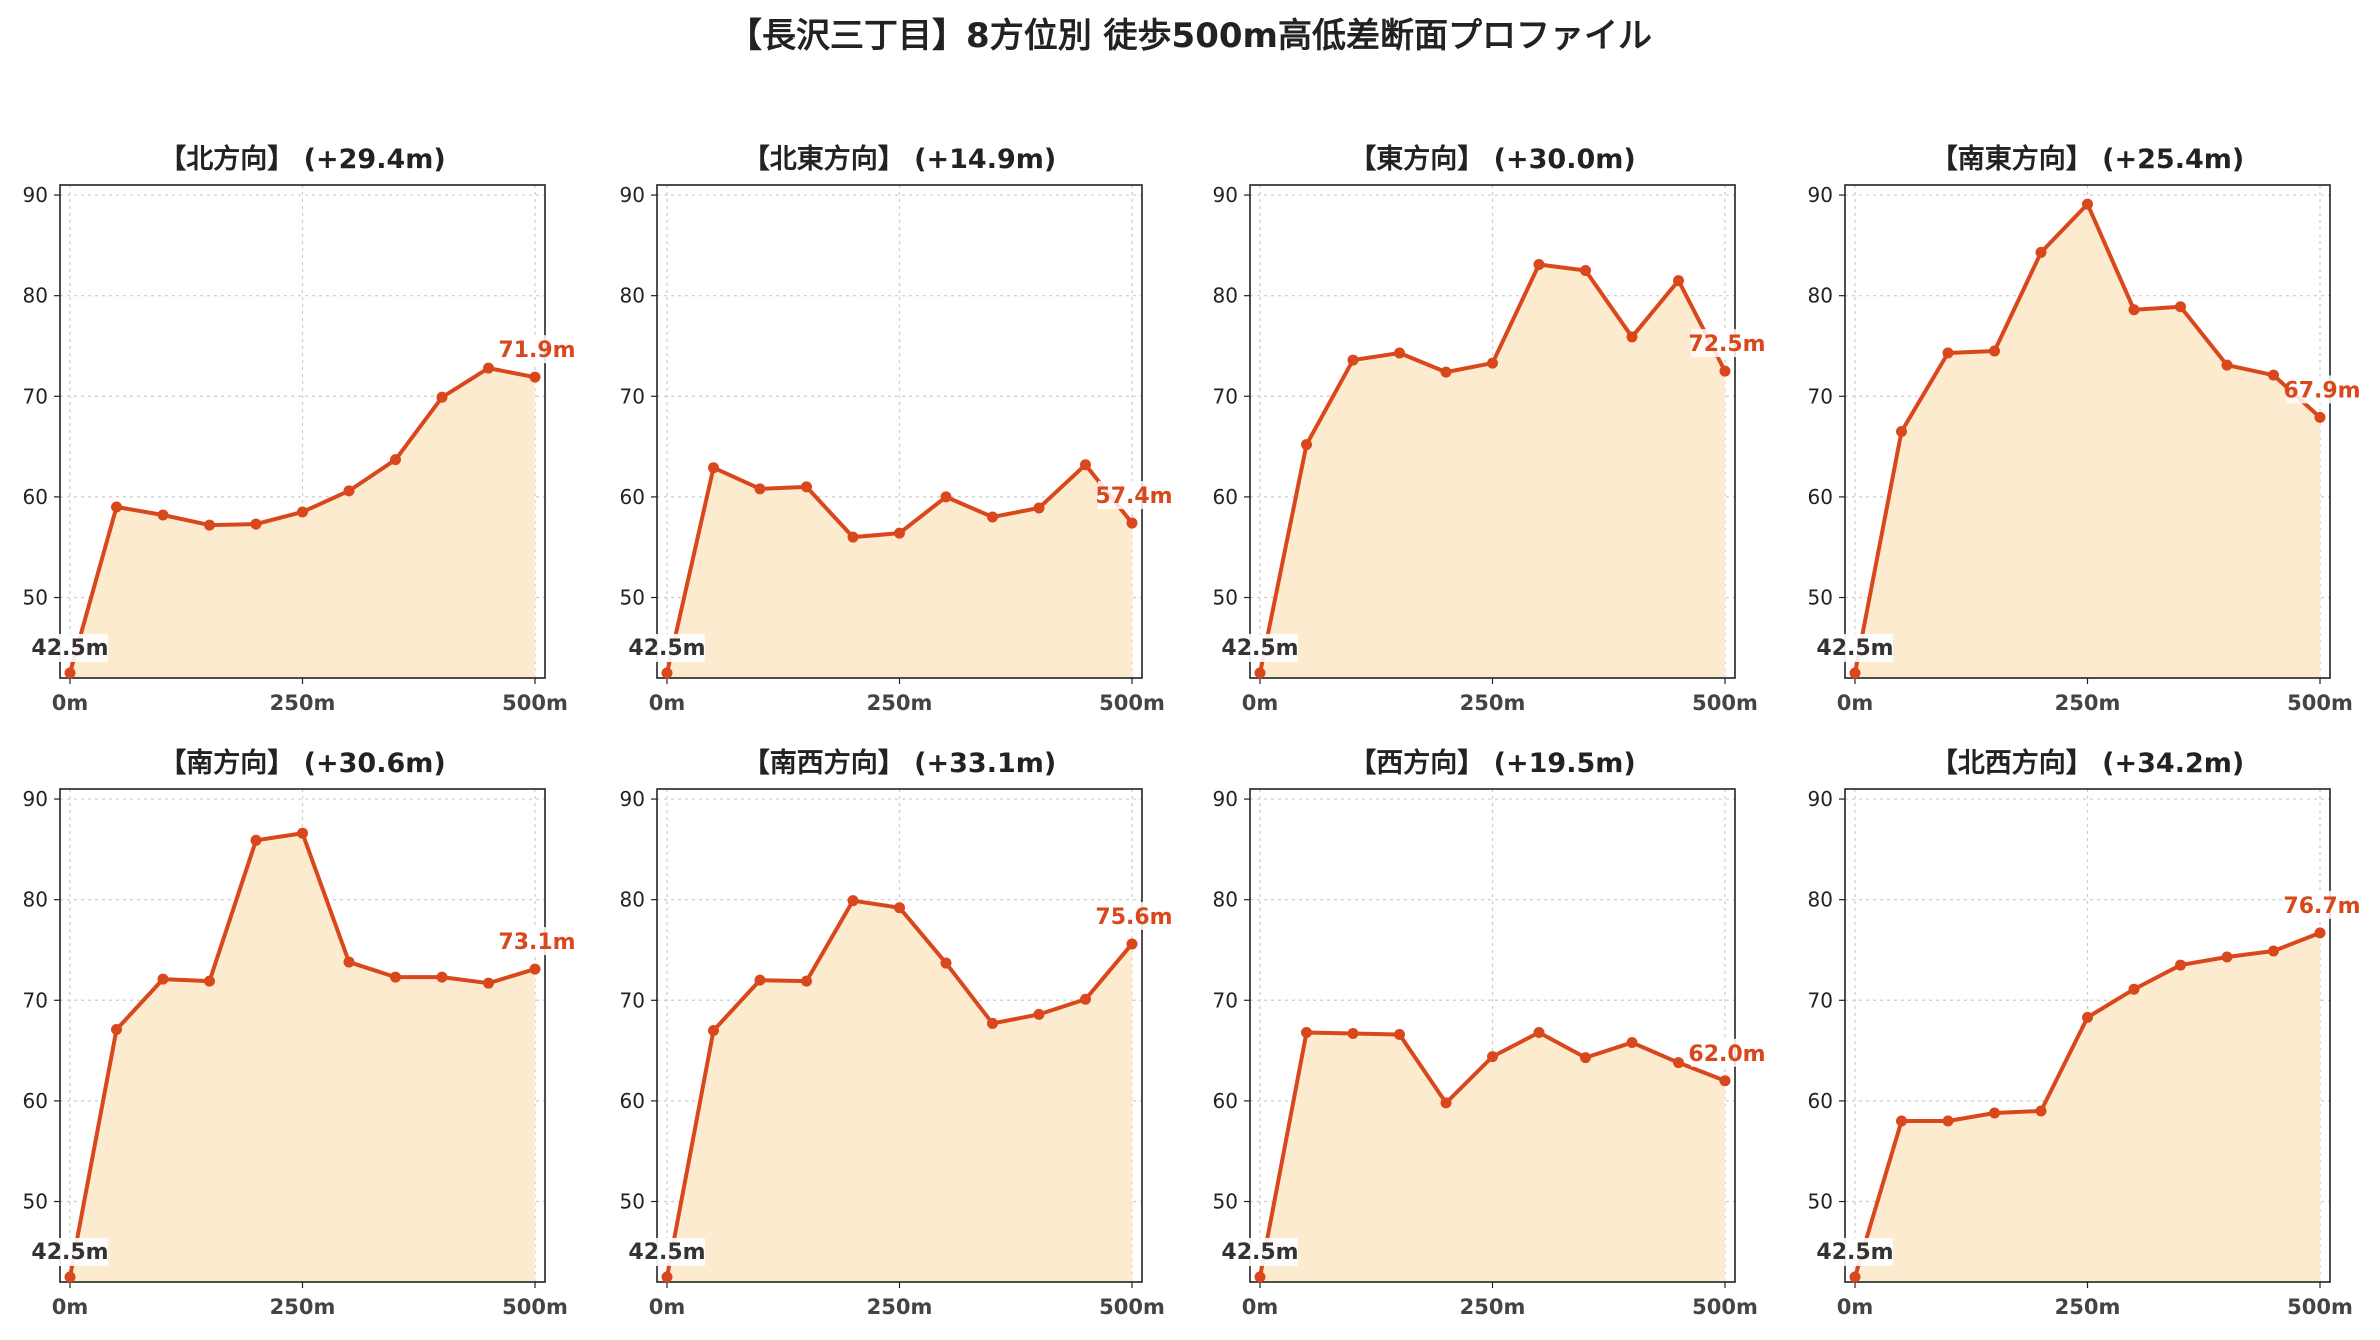  Describe the element at coordinates (1726, 1054) in the screenshot. I see `end-label: 62.0m` at that location.